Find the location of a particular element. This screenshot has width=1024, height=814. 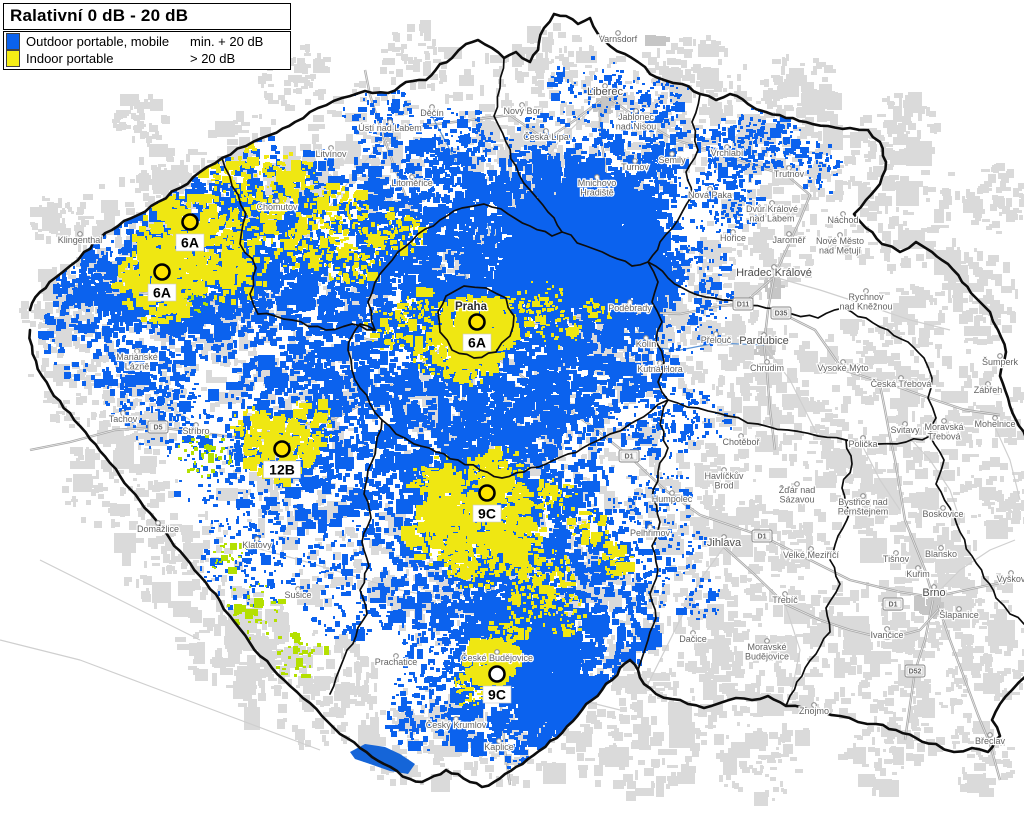

city-label: Prachatice is located at coordinates (396, 660).